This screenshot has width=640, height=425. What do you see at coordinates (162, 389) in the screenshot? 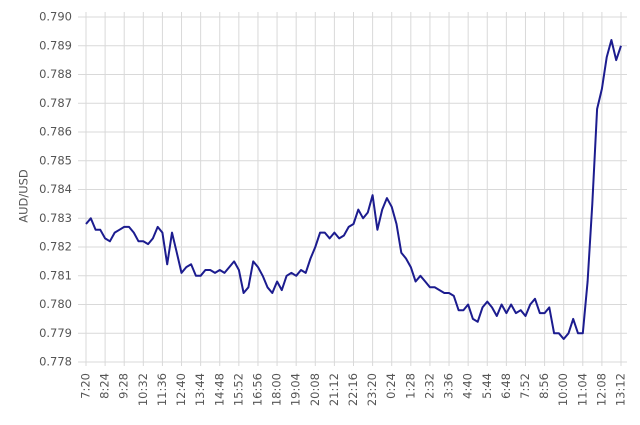
I see `x-tick-label: 11:36` at bounding box center [162, 389].